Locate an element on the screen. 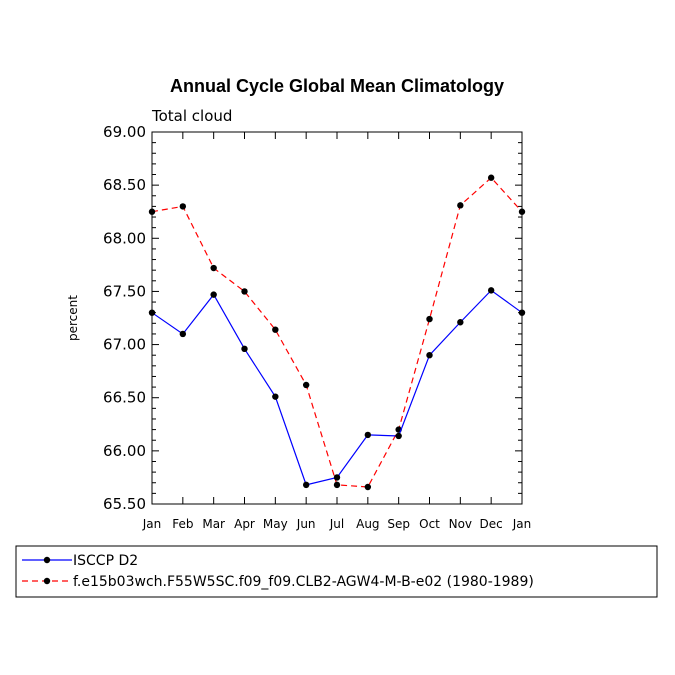  x-tick-label: Mar is located at coordinates (213, 524).